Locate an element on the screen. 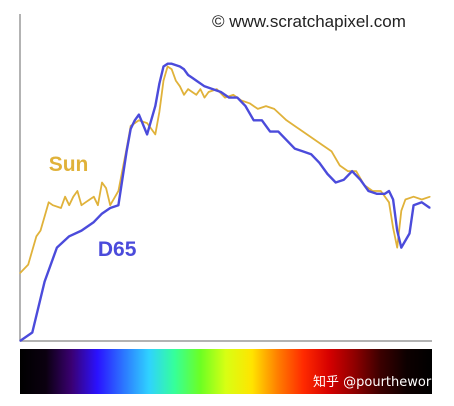 This screenshot has width=454, height=406. series-label-d65: D65 is located at coordinates (117, 249).